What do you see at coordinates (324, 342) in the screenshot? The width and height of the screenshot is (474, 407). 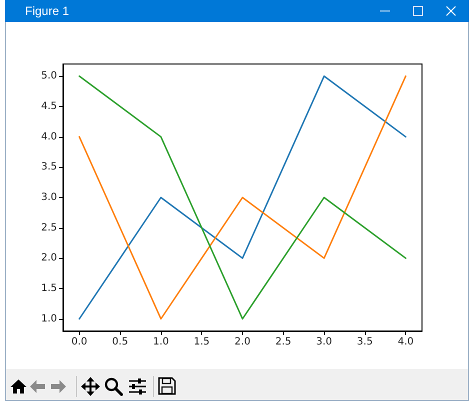 I see `x-tick-label: 3.0` at bounding box center [324, 342].